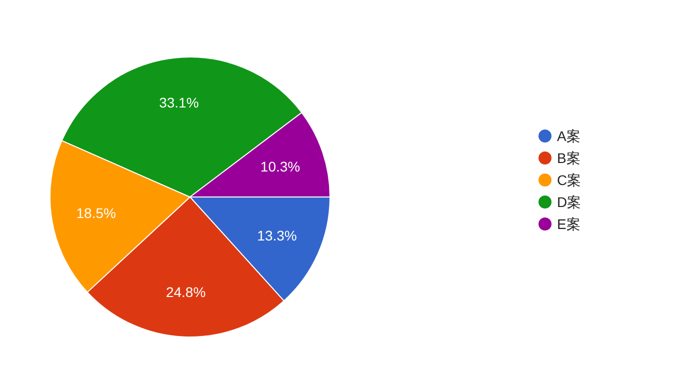  What do you see at coordinates (568, 224) in the screenshot?
I see `legend-label: E案` at bounding box center [568, 224].